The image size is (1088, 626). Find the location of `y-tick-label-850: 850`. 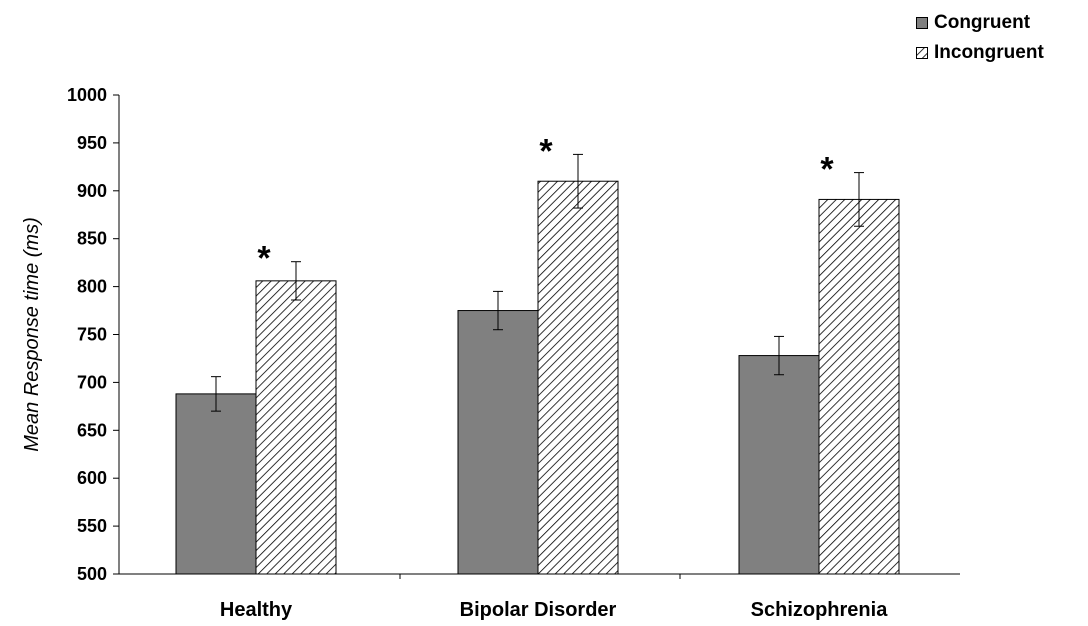

y-tick-label-850: 850 is located at coordinates (92, 239).